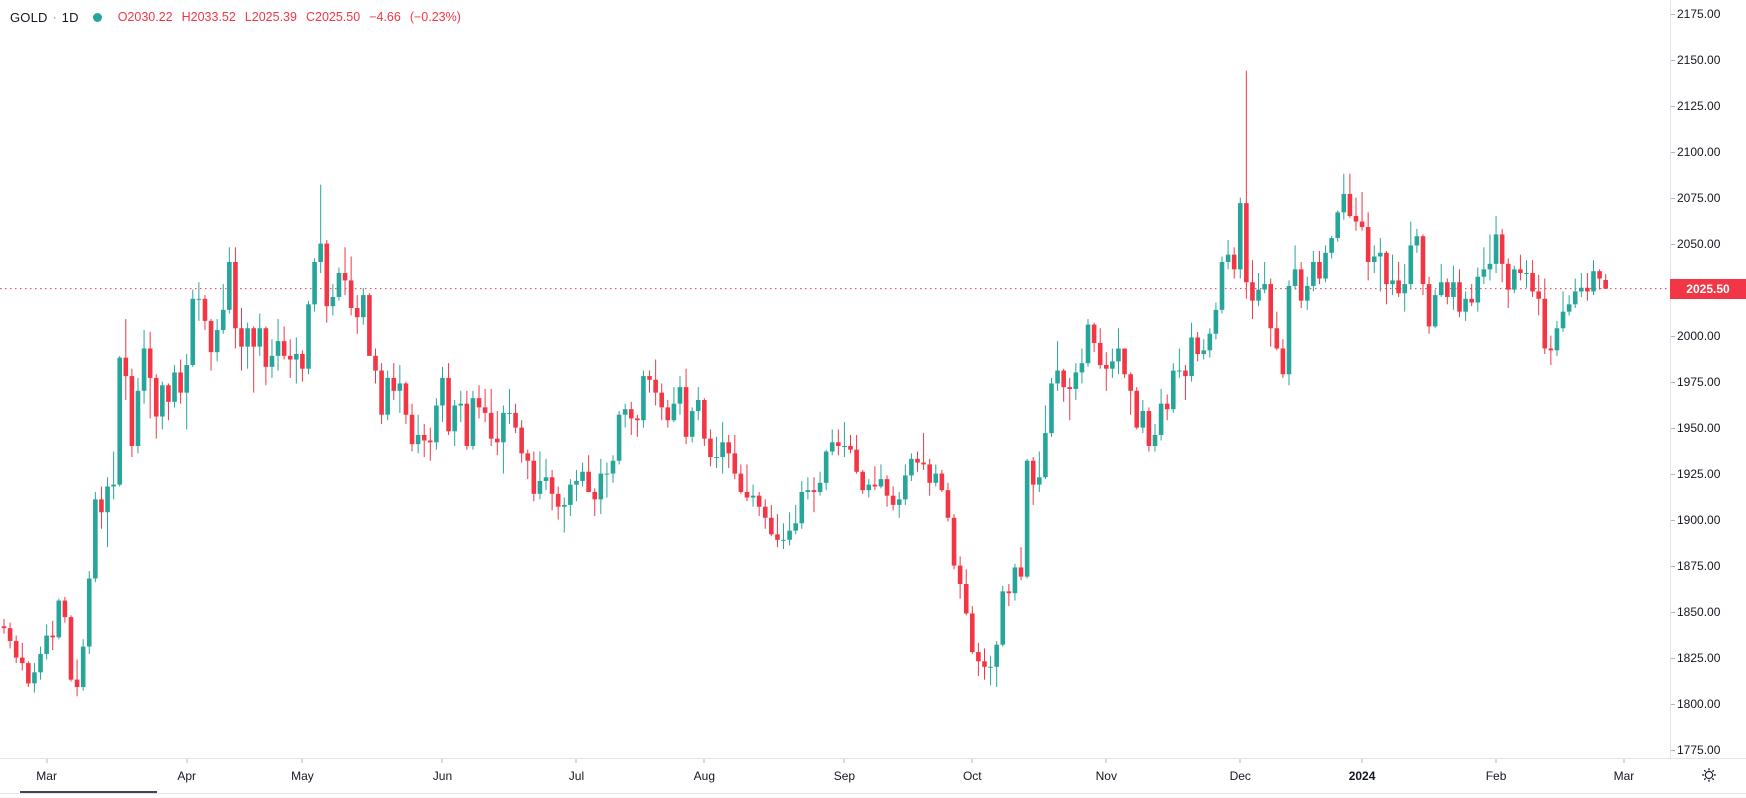 The width and height of the screenshot is (1746, 798). What do you see at coordinates (29, 17) in the screenshot?
I see `symbol-name: GOLD` at bounding box center [29, 17].